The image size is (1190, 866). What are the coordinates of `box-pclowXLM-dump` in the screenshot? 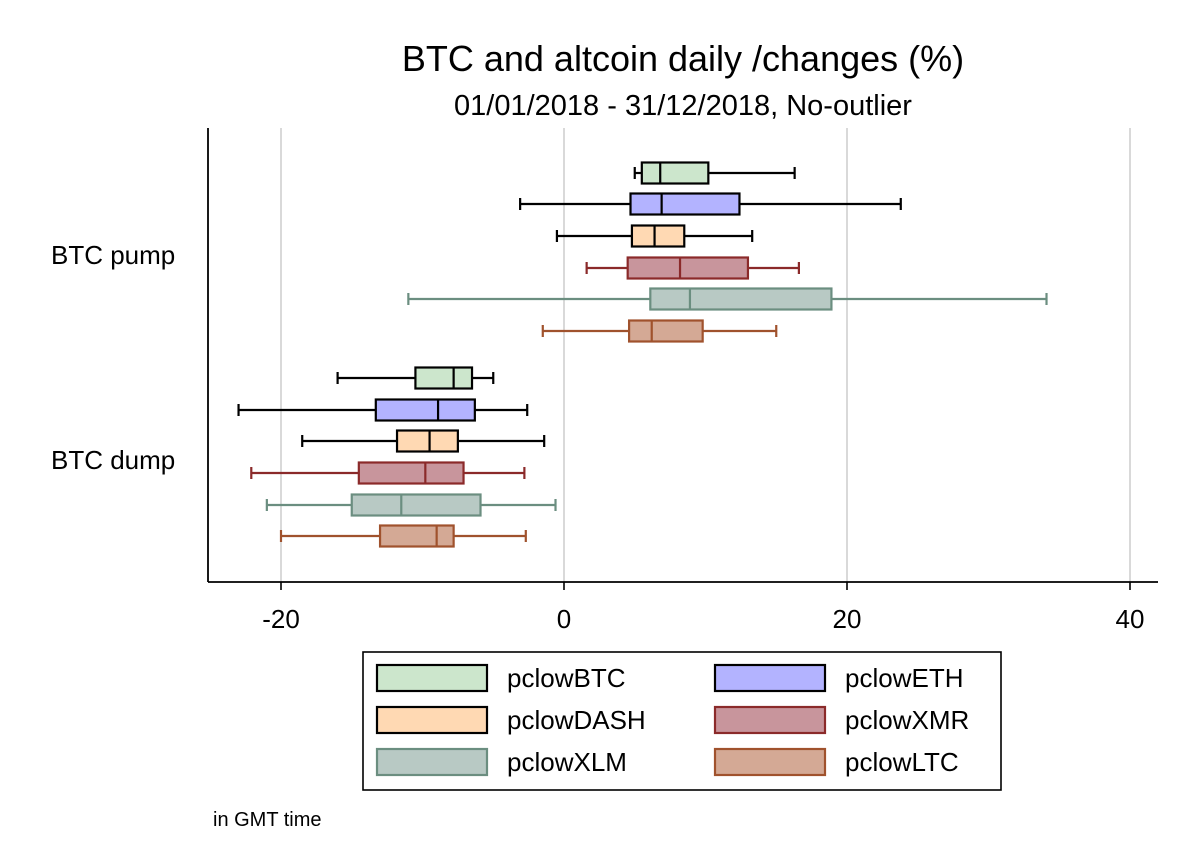 It's located at (411, 505).